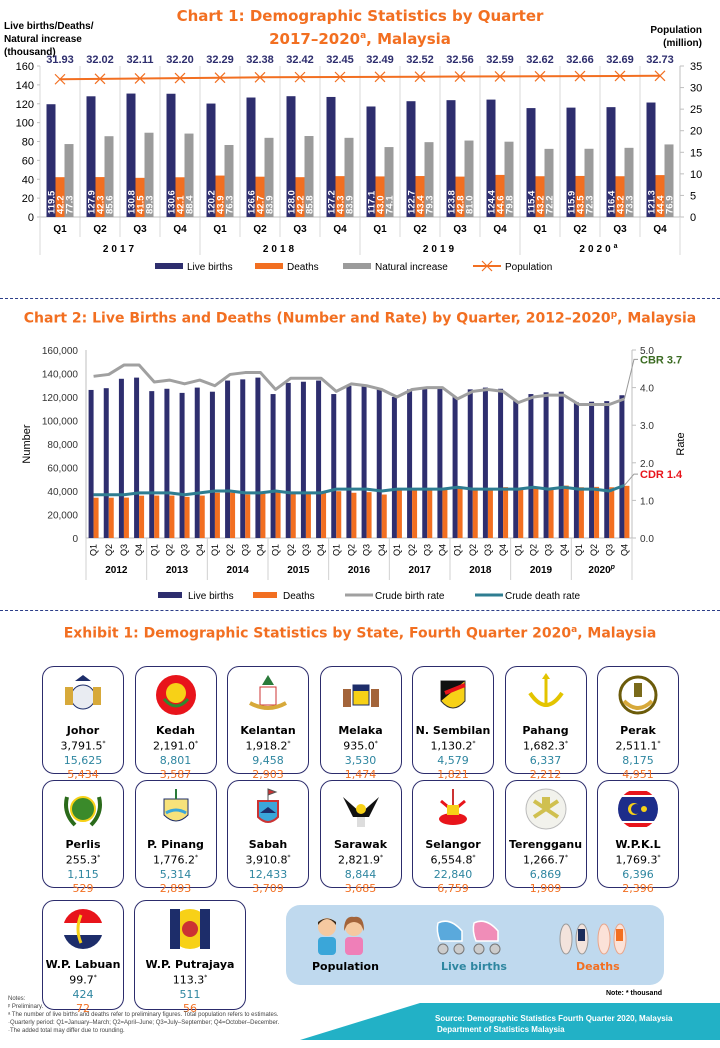 This screenshot has width=720, height=1048. Describe the element at coordinates (545, 760) in the screenshot. I see `state-live-births: 6,337` at that location.